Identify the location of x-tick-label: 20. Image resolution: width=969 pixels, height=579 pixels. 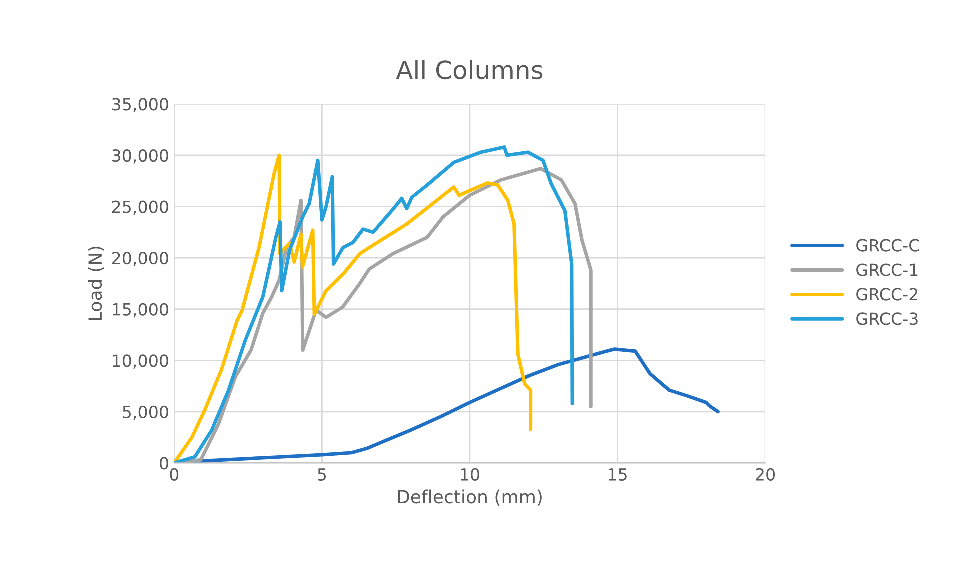
(766, 474).